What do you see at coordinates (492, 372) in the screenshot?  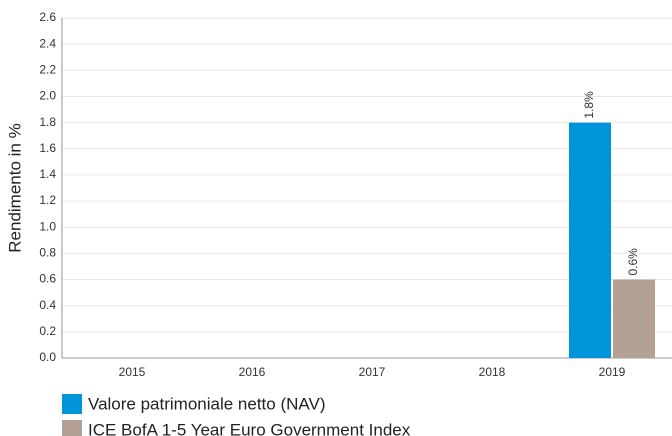 I see `x-tick-label: 2018` at bounding box center [492, 372].